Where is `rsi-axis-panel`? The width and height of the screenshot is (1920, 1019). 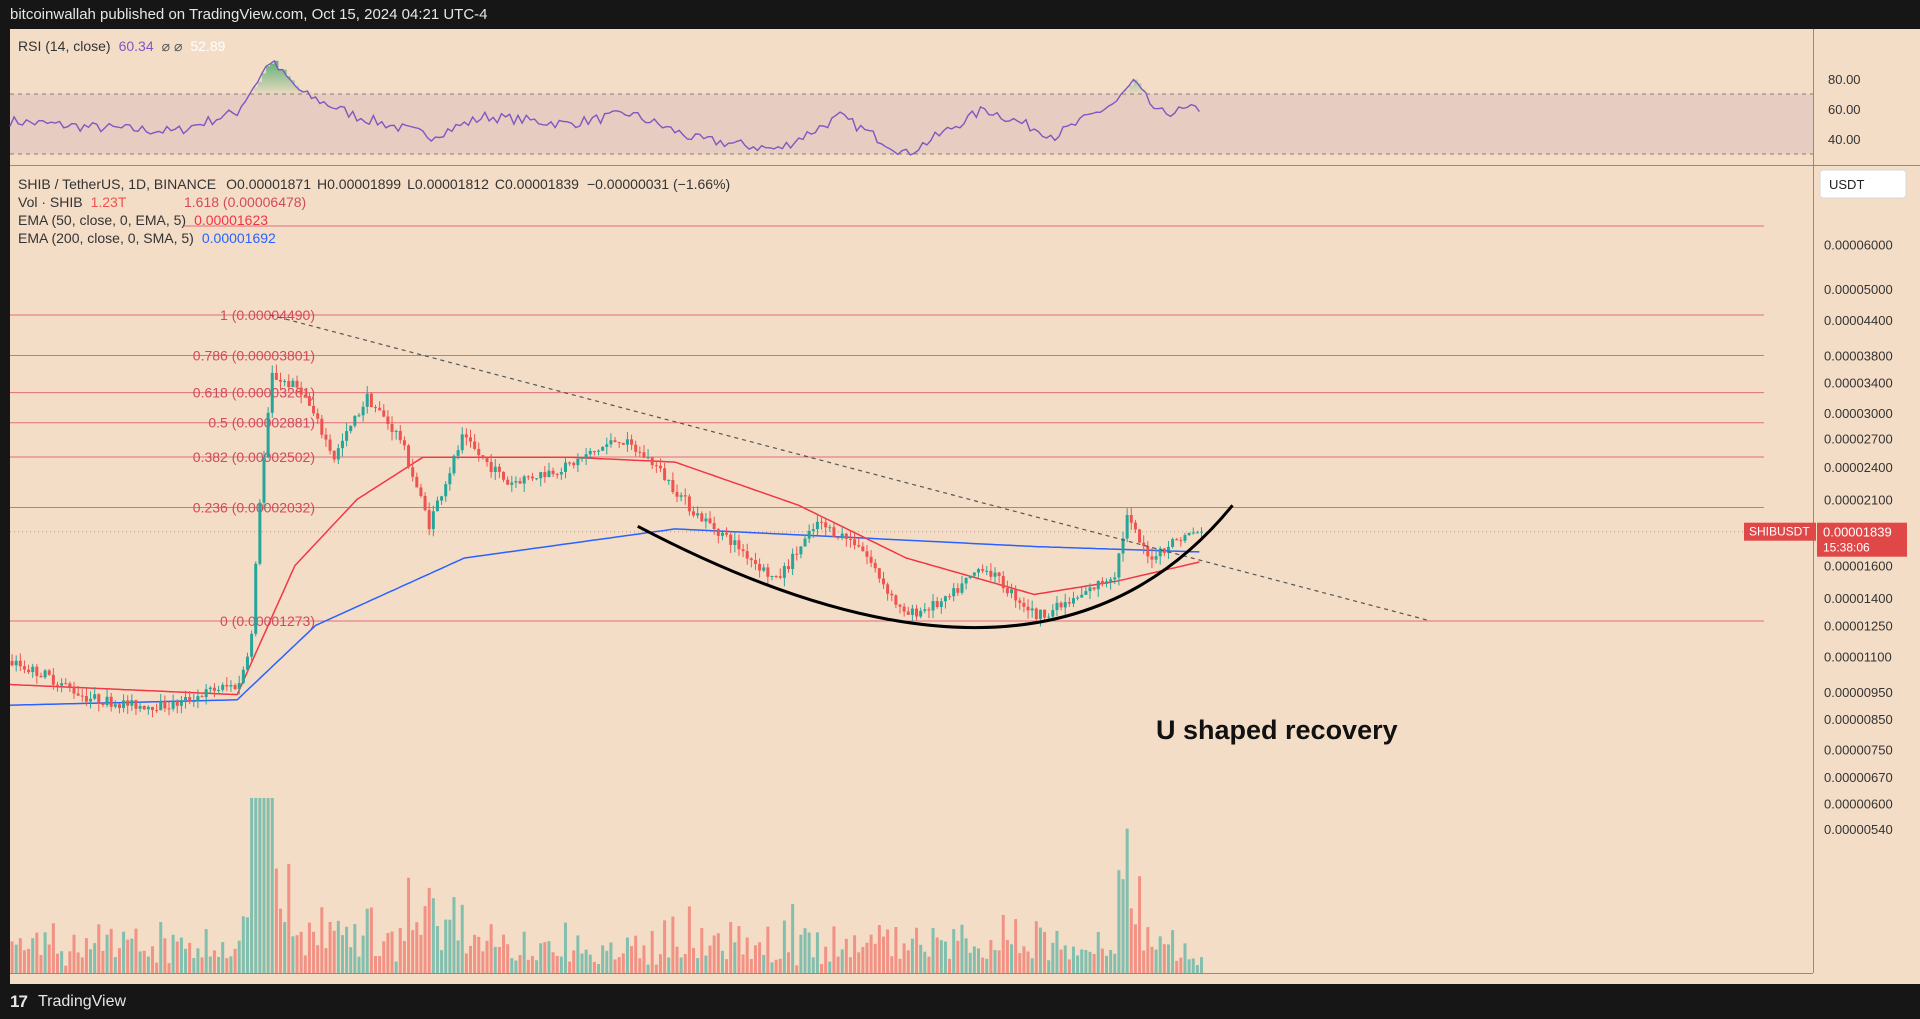
rsi-axis-panel is located at coordinates (1867, 97).